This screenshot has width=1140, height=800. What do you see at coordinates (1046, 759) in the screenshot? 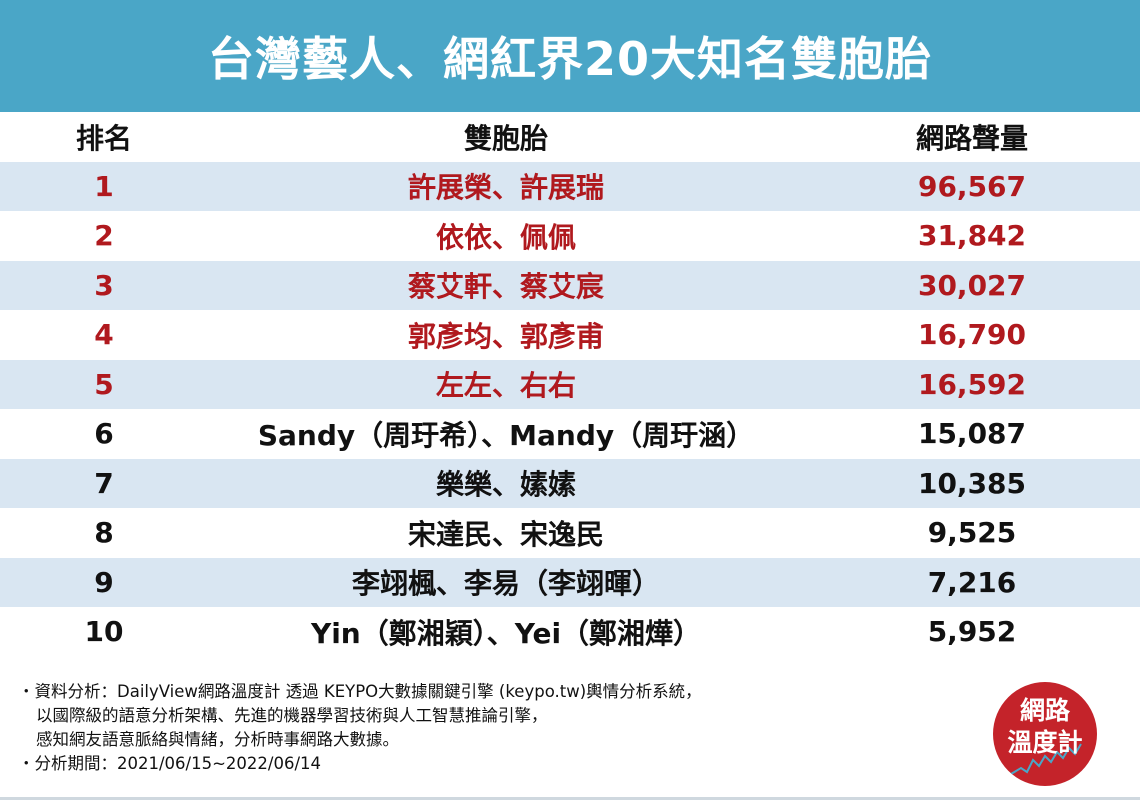
I see `pulse-wave-icon` at bounding box center [1046, 759].